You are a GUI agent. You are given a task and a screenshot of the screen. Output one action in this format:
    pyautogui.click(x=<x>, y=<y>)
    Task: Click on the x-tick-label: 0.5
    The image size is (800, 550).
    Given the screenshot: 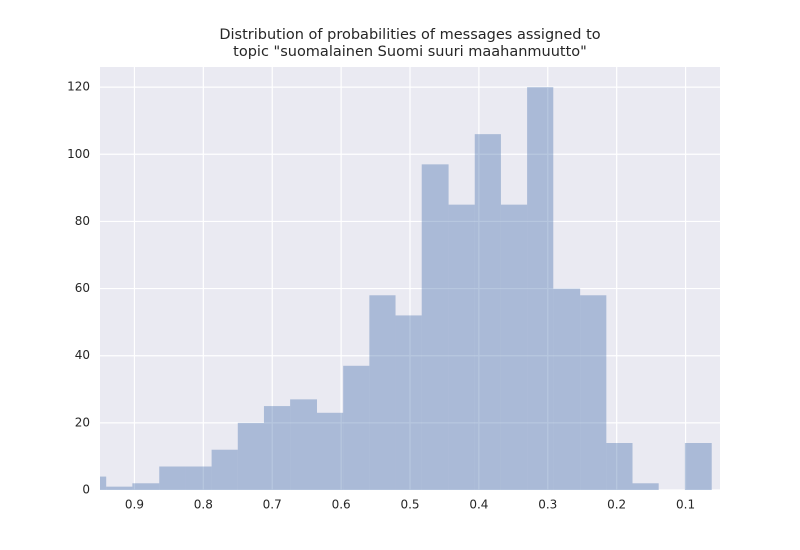 What is the action you would take?
    pyautogui.click(x=409, y=505)
    